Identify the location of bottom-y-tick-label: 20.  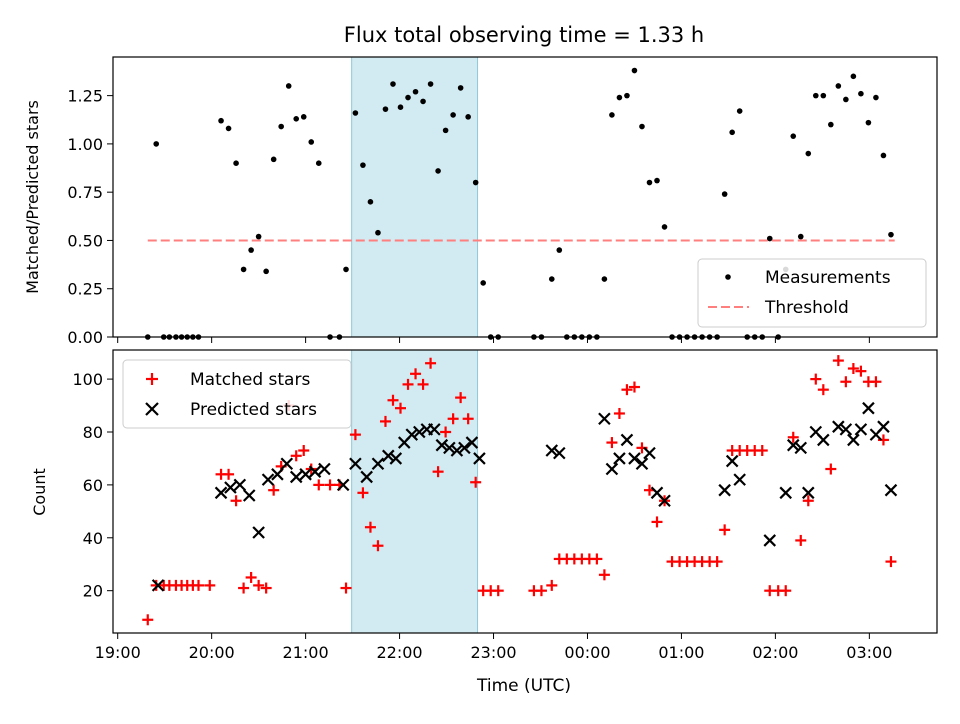
(93, 591).